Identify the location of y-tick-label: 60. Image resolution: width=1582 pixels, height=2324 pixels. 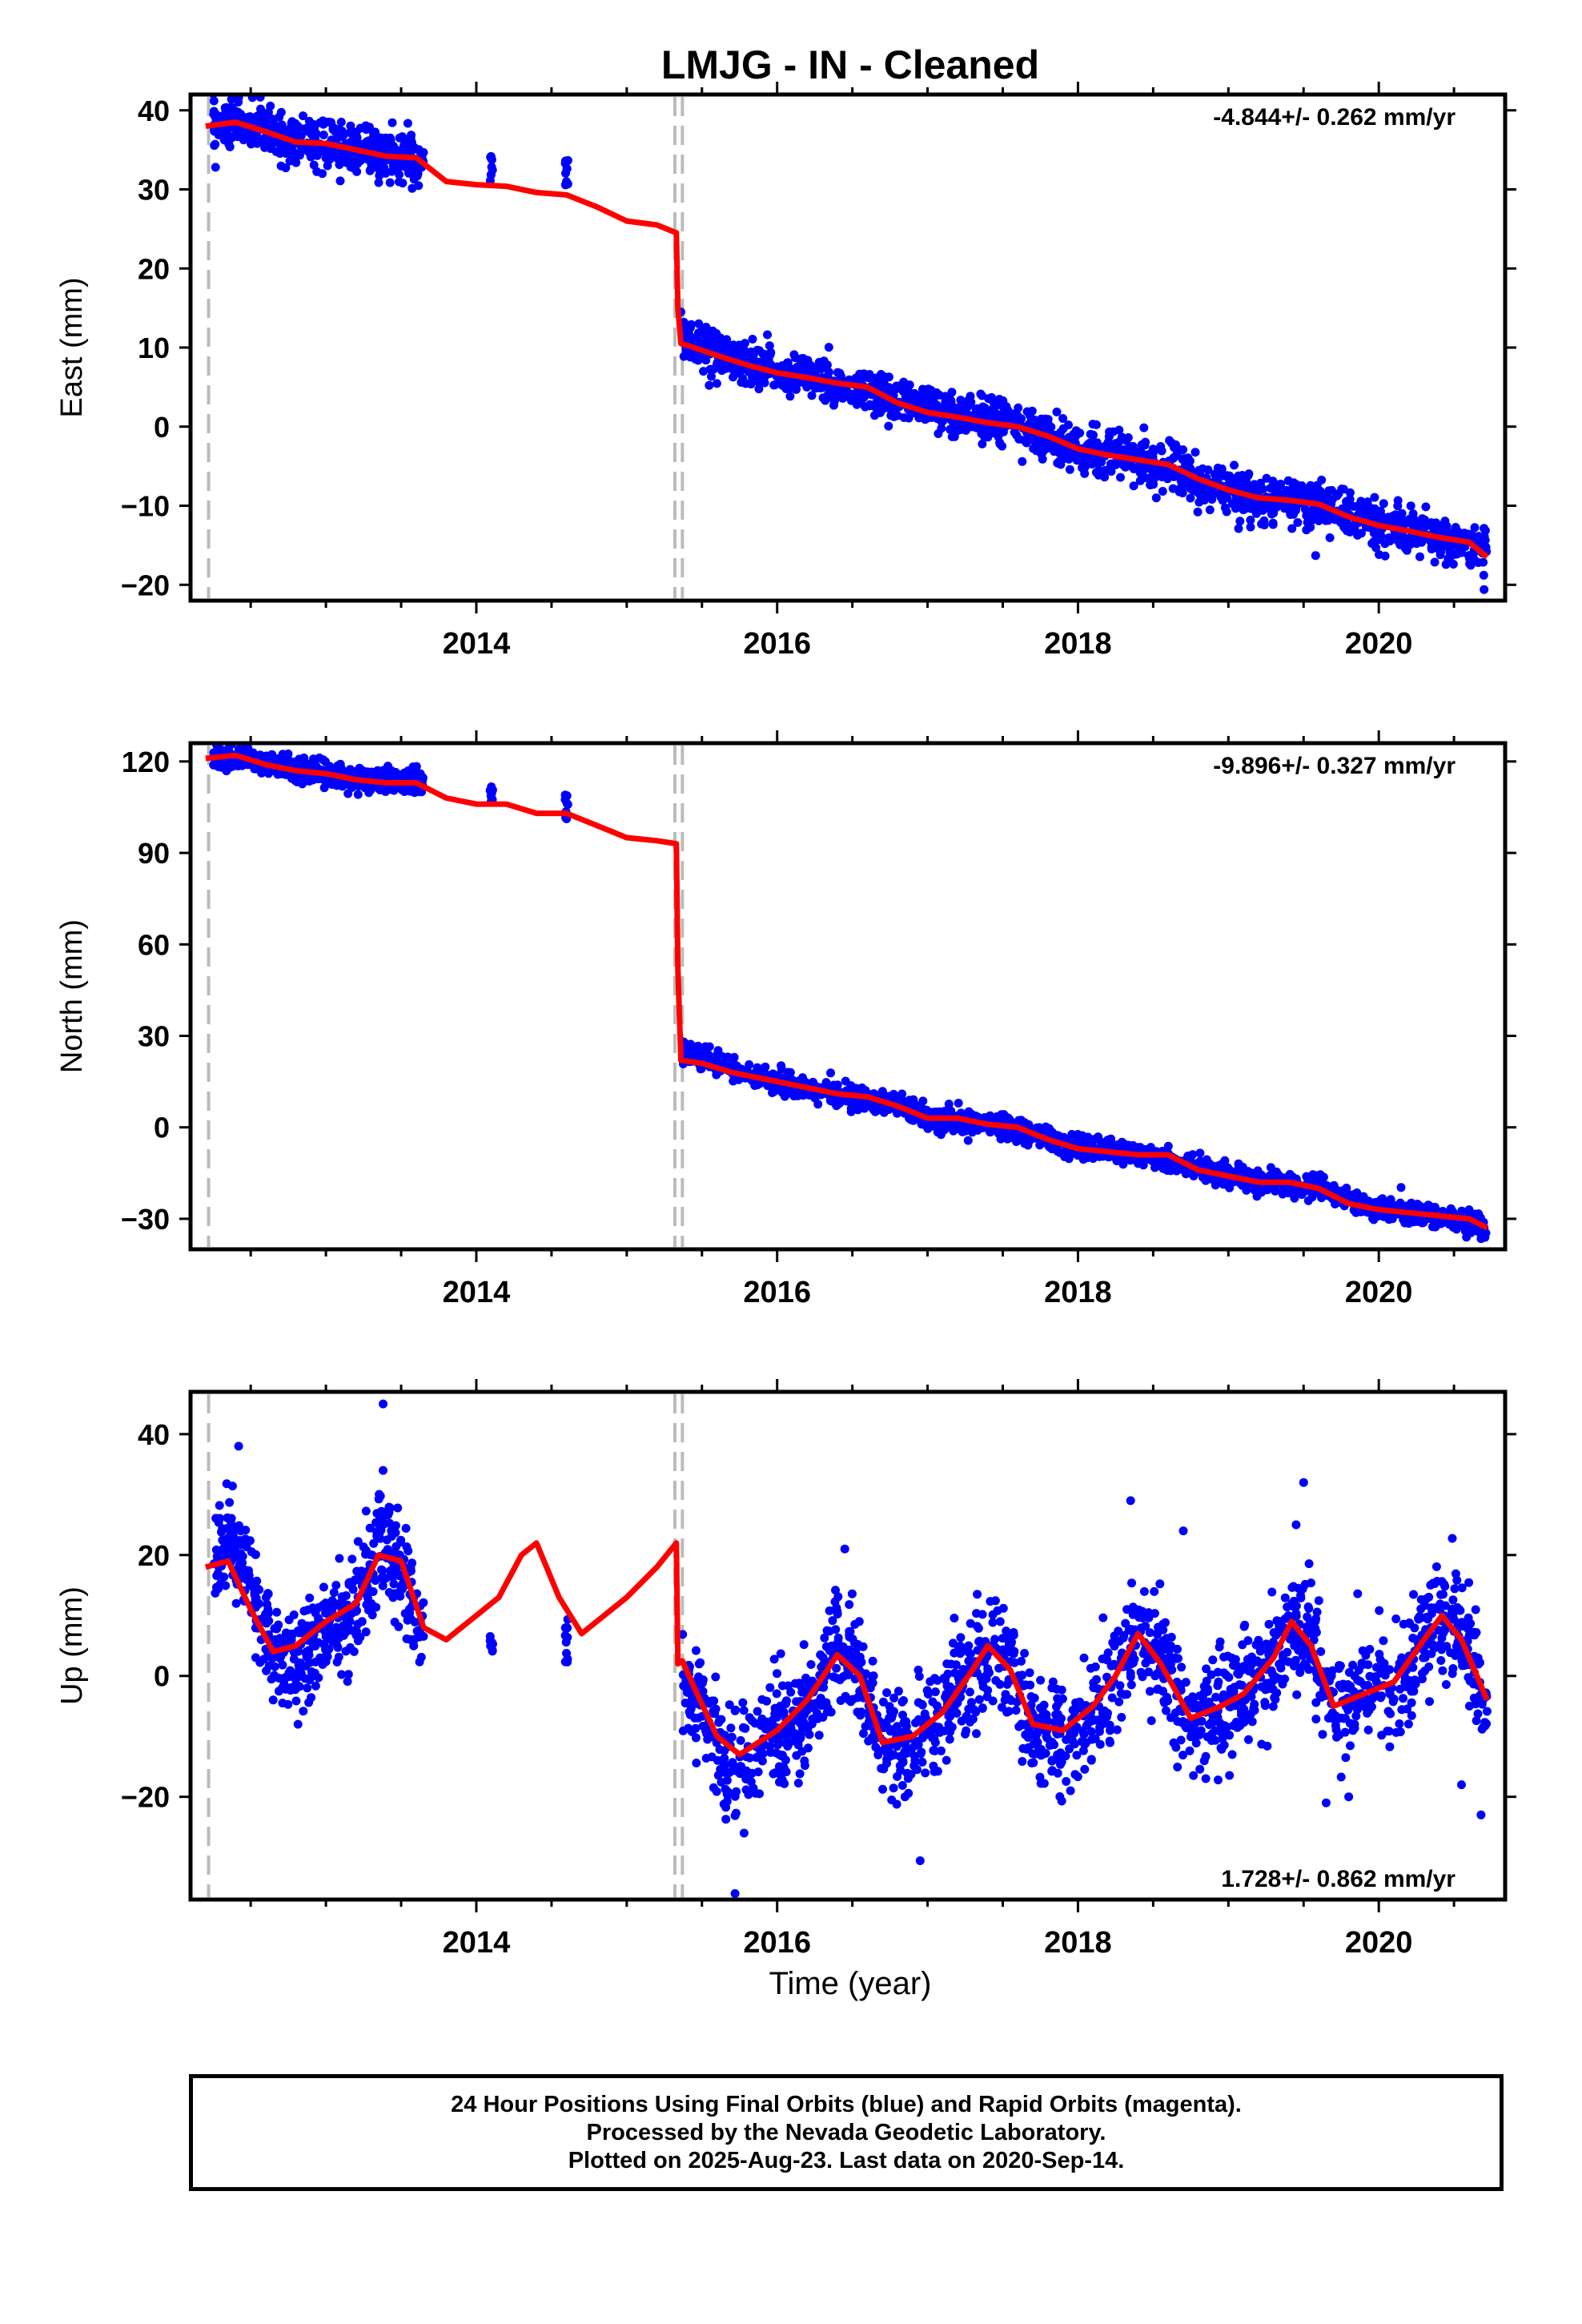
(154, 945).